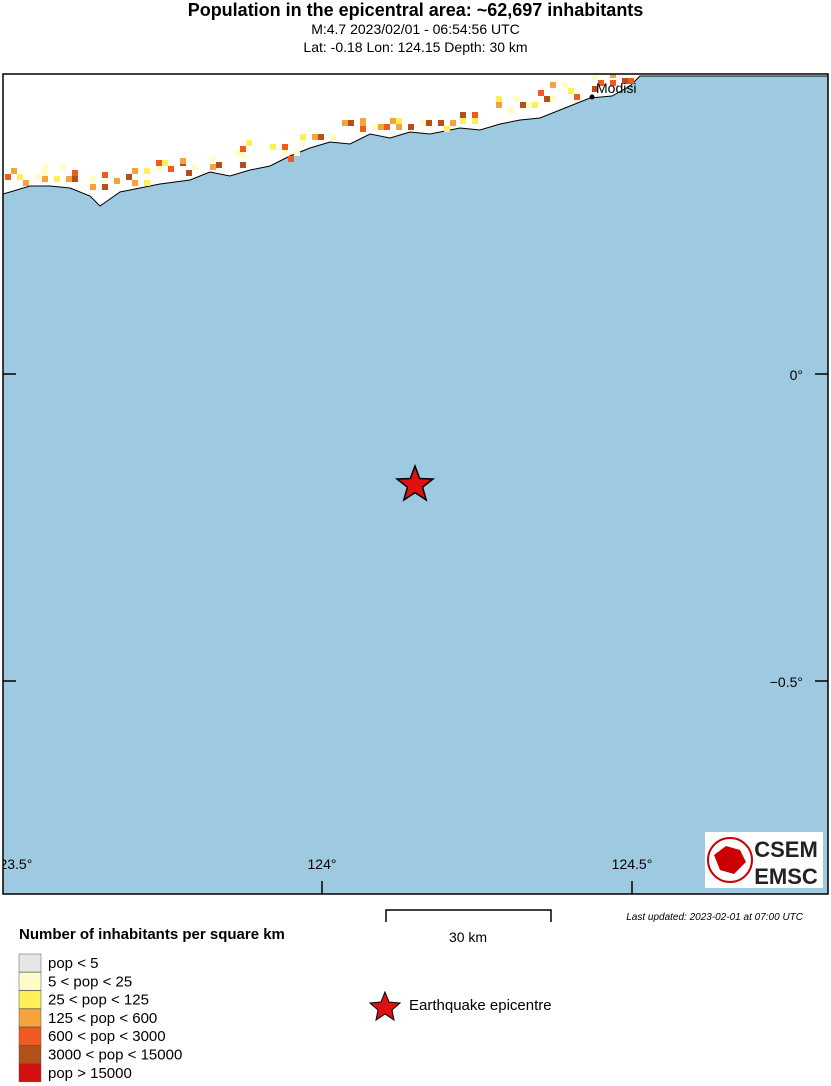 This screenshot has width=831, height=1086. What do you see at coordinates (786, 849) in the screenshot?
I see `logo-text: CSEM` at bounding box center [786, 849].